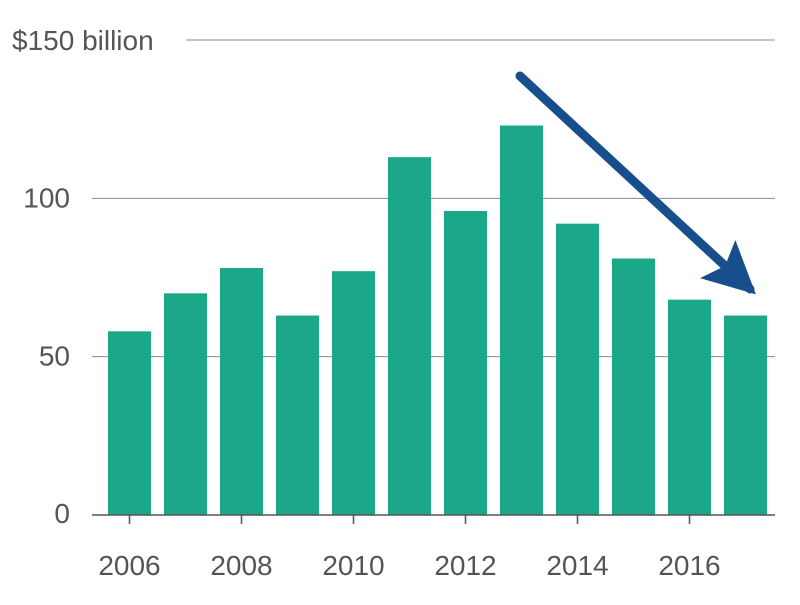 The width and height of the screenshot is (800, 605). Describe the element at coordinates (241, 391) in the screenshot. I see `bar-2008` at that location.